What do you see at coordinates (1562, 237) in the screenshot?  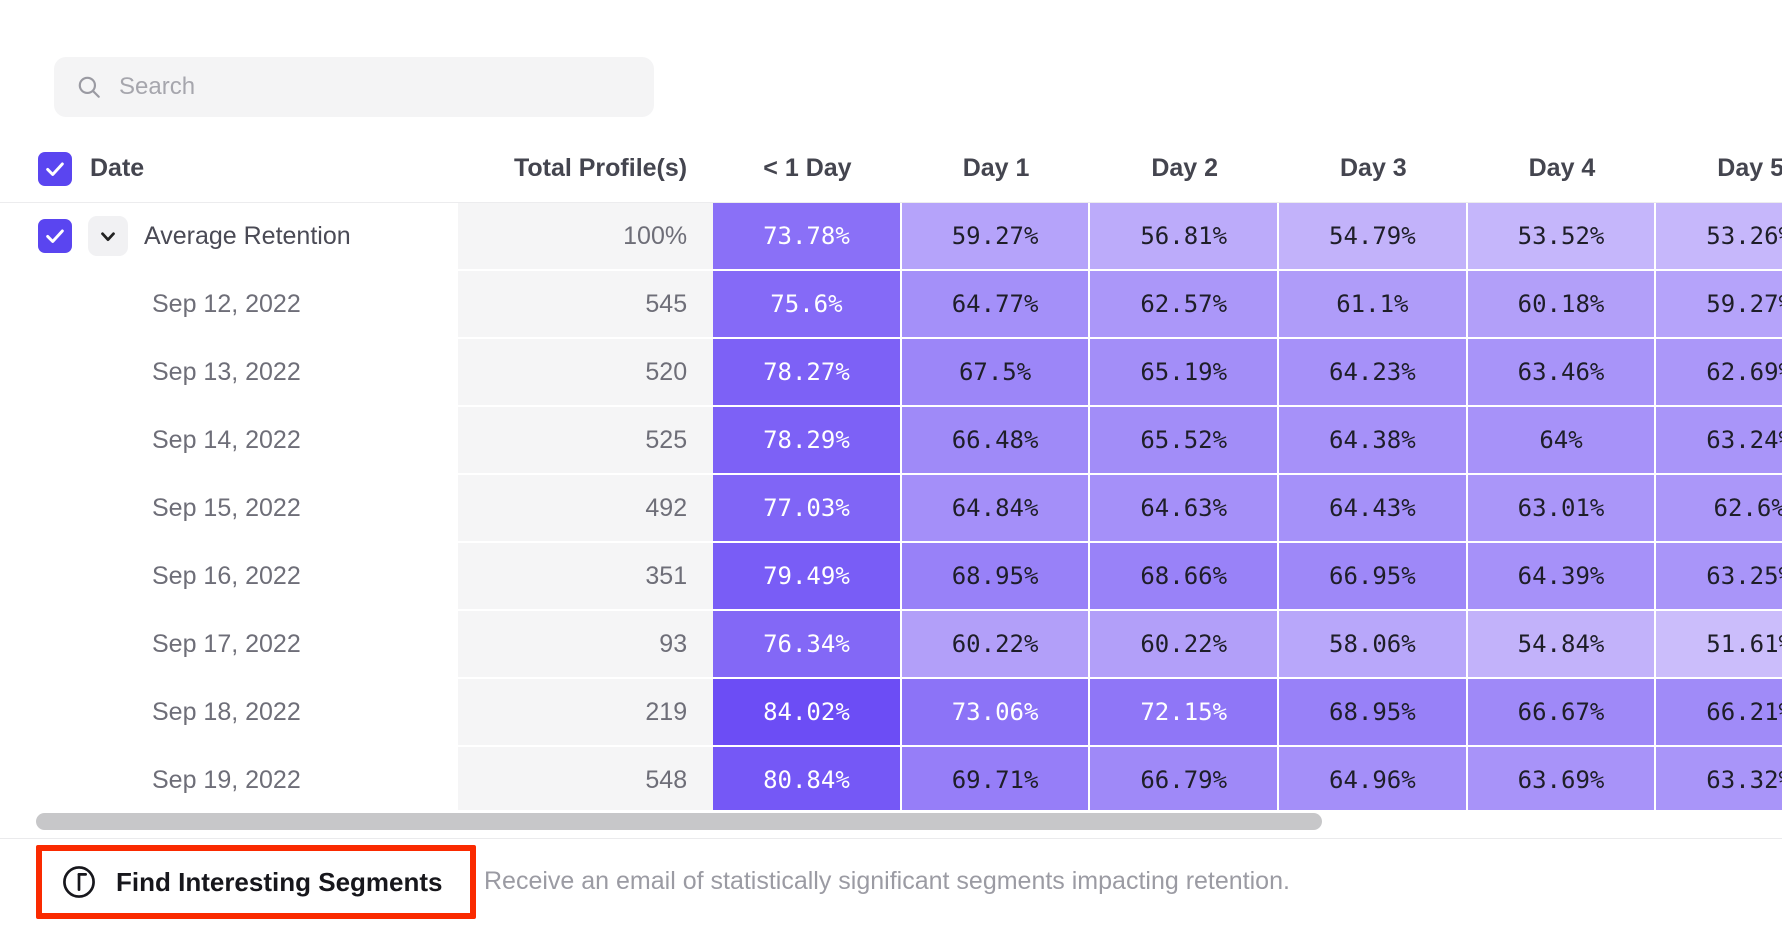 I see `cell-retention-value: 53.52%` at bounding box center [1562, 237].